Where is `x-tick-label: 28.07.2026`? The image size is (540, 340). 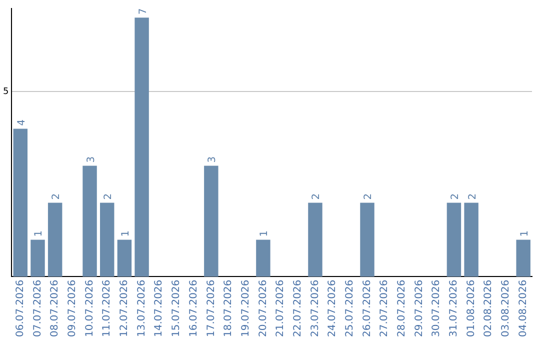
x-tick-label: 28.07.2026 is located at coordinates (402, 309).